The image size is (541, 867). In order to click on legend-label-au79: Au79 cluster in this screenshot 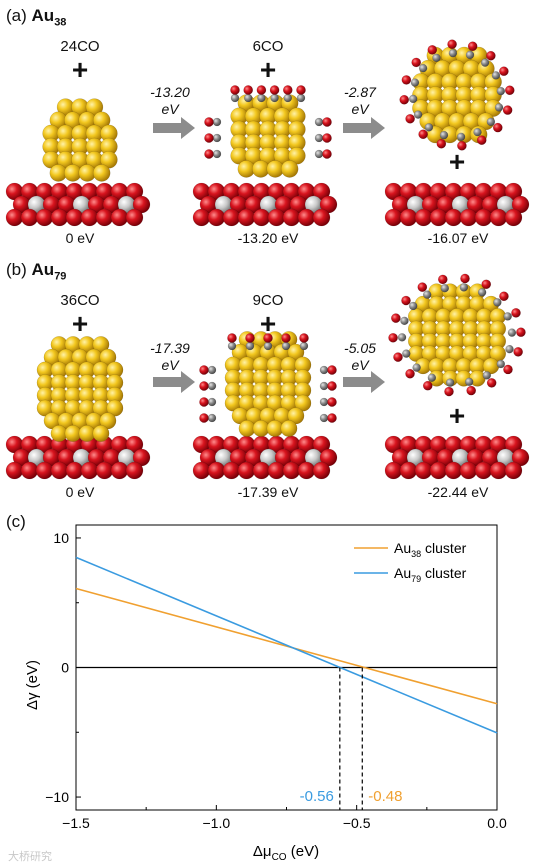, I will do `click(430, 574)`.